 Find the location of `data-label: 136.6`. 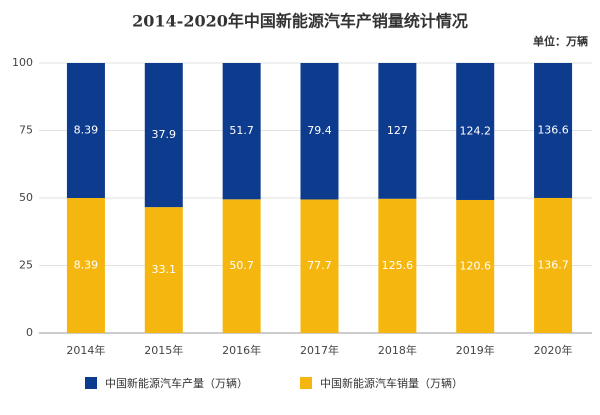

data-label: 136.6 is located at coordinates (553, 129).